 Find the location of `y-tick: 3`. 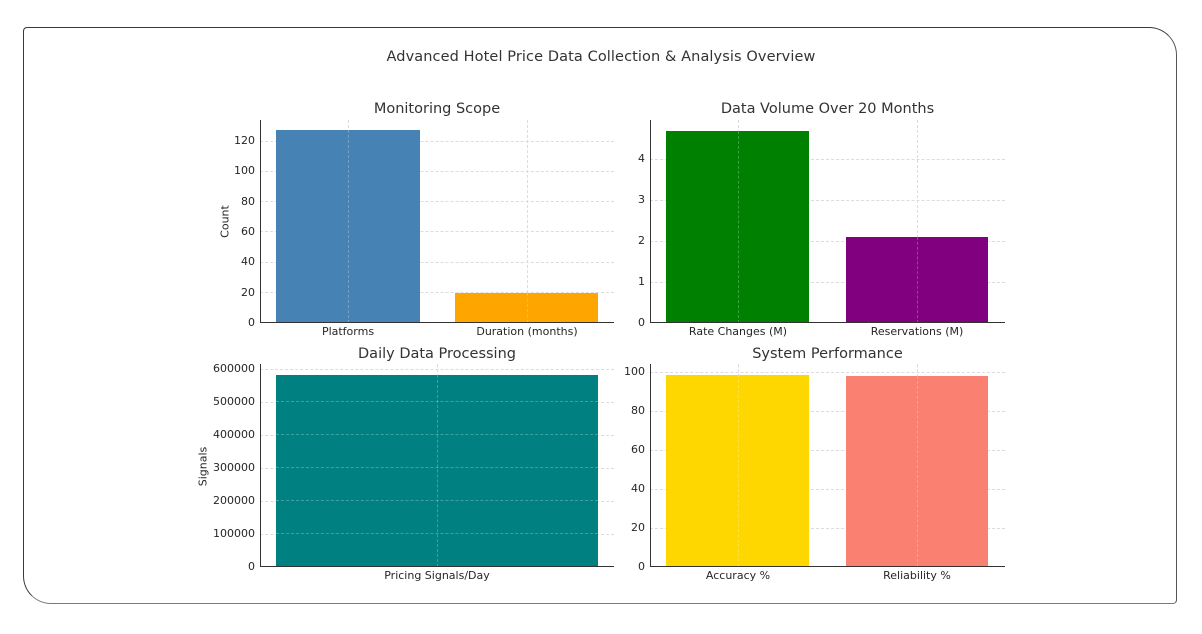

y-tick: 3 is located at coordinates (641, 199).